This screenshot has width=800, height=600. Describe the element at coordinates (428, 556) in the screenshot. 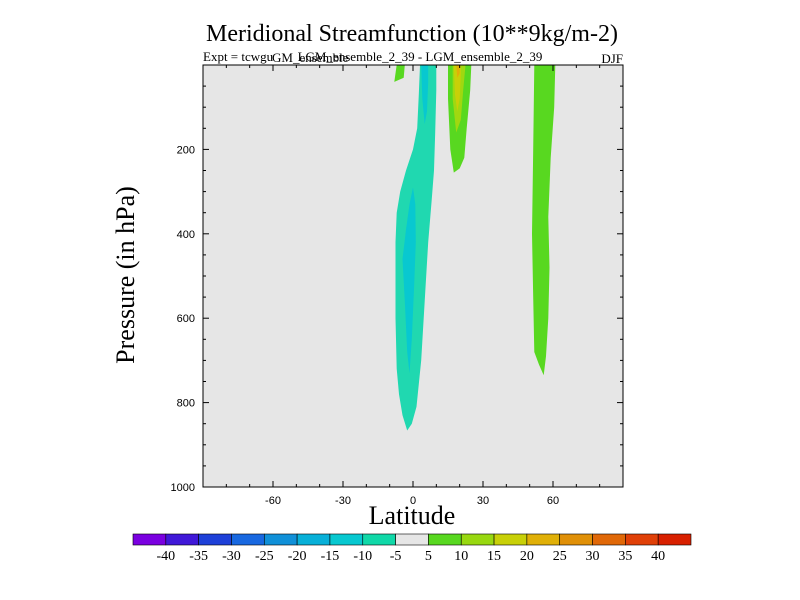

I see `colorbar-label: 5` at that location.